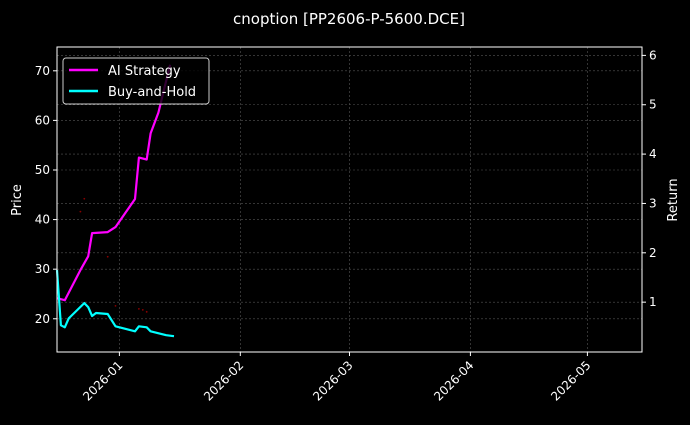 The width and height of the screenshot is (690, 425). What do you see at coordinates (653, 154) in the screenshot?
I see `y-tick-label-right: 4` at bounding box center [653, 154].